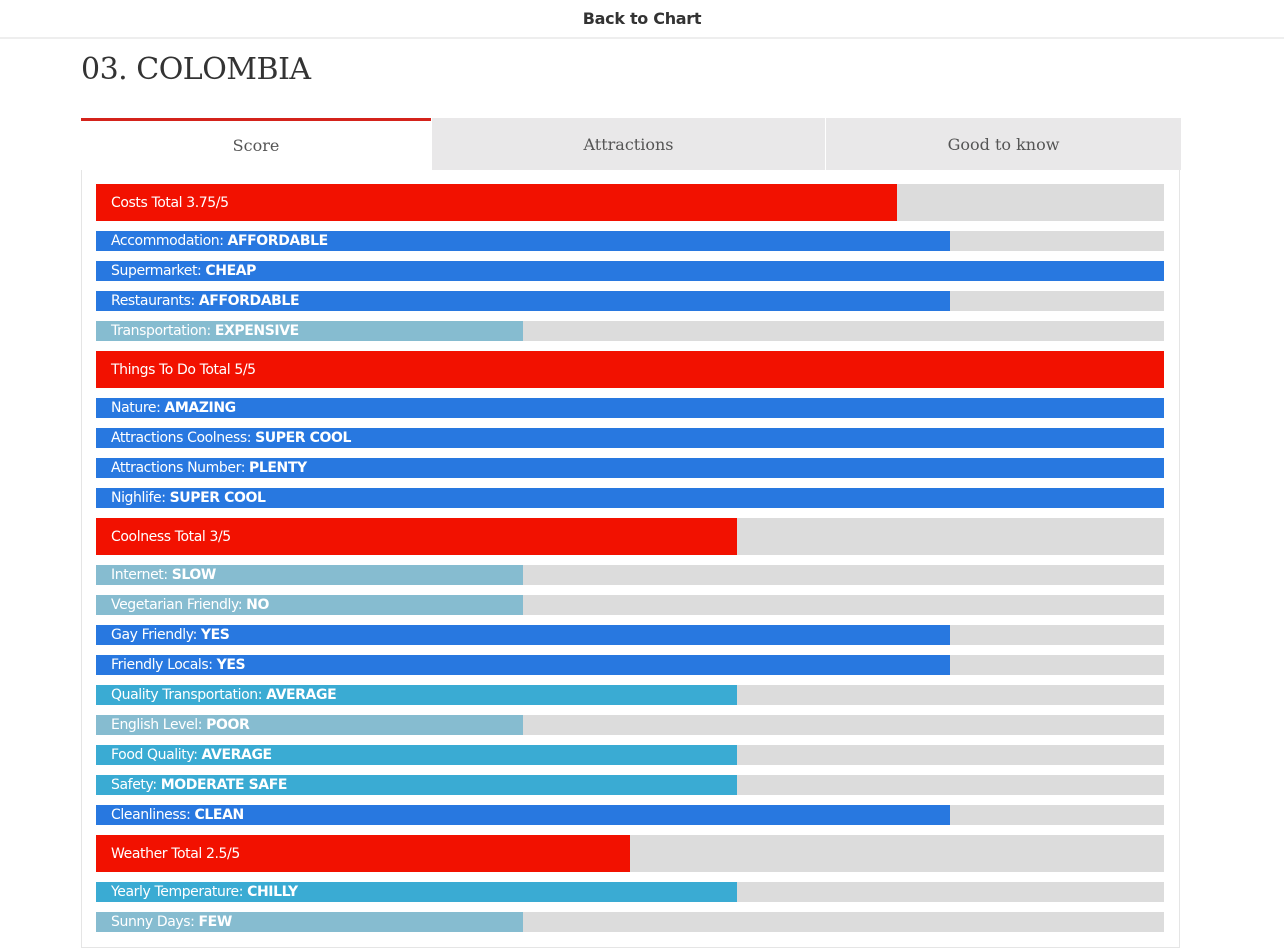  What do you see at coordinates (249, 301) in the screenshot?
I see `bar-value-text: AFFORDABLE` at bounding box center [249, 301].